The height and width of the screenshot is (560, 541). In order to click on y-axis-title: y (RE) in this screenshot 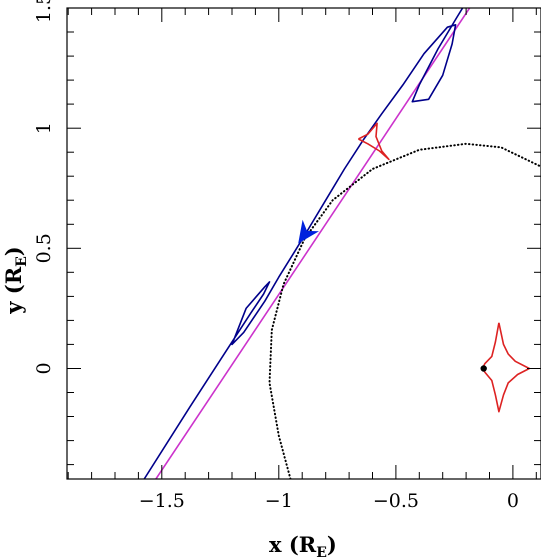, I will do `click(15, 280)`.